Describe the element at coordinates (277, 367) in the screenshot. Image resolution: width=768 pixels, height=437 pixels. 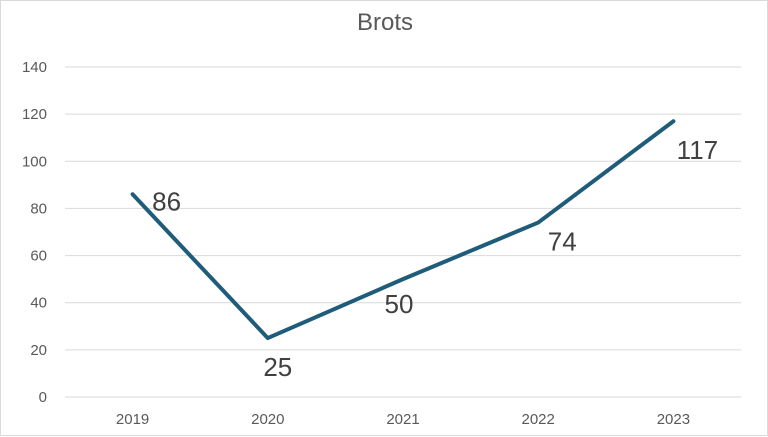
I see `data-label: 25` at that location.